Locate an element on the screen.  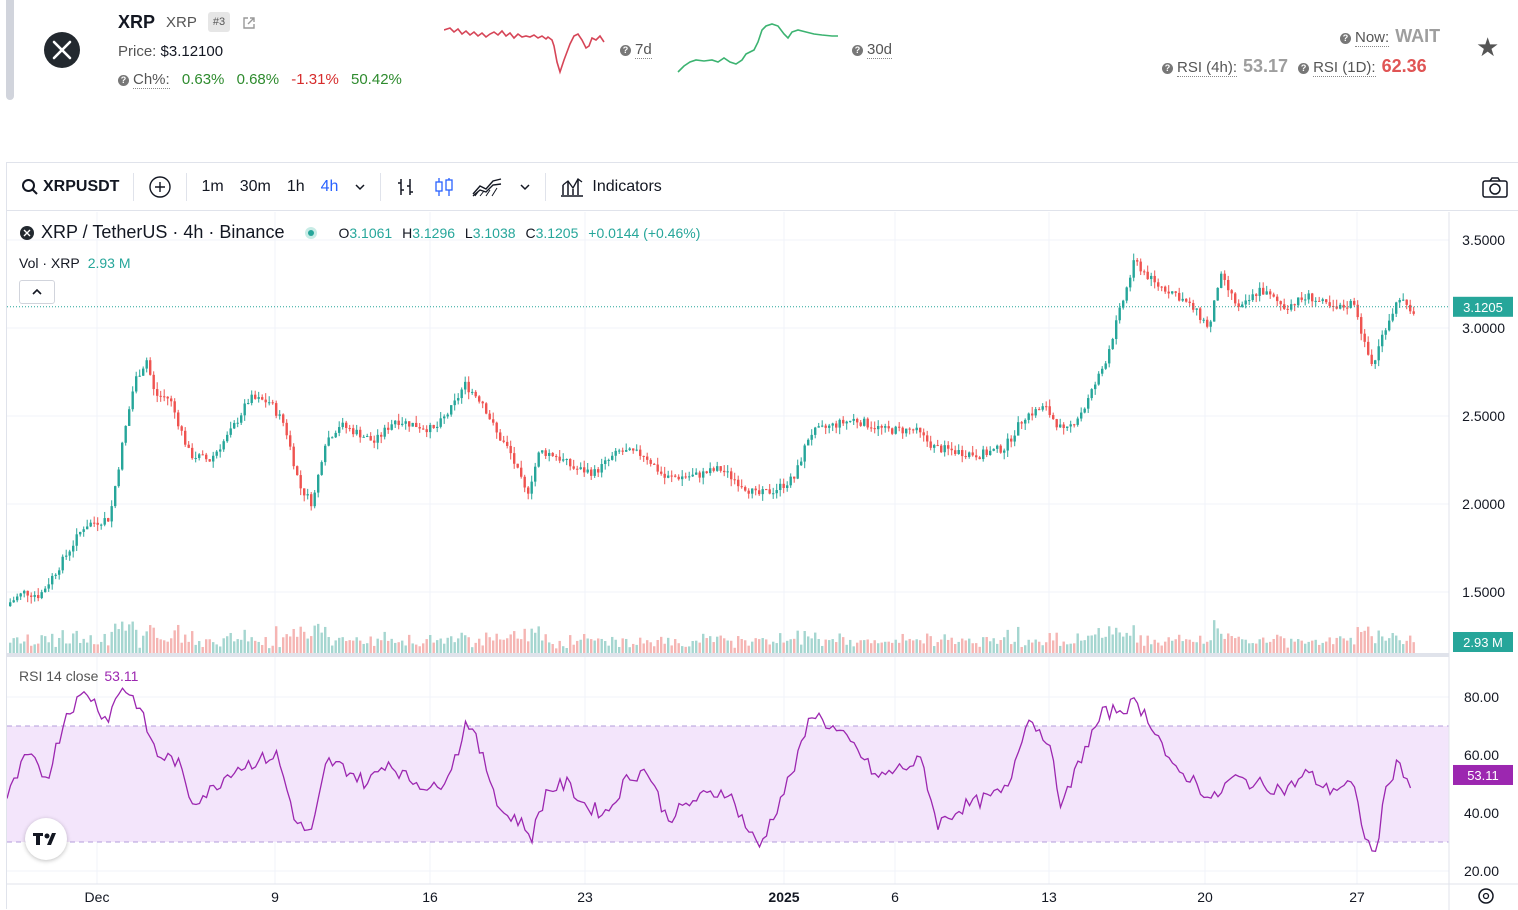
indicators-button: Indicators is located at coordinates (610, 186).